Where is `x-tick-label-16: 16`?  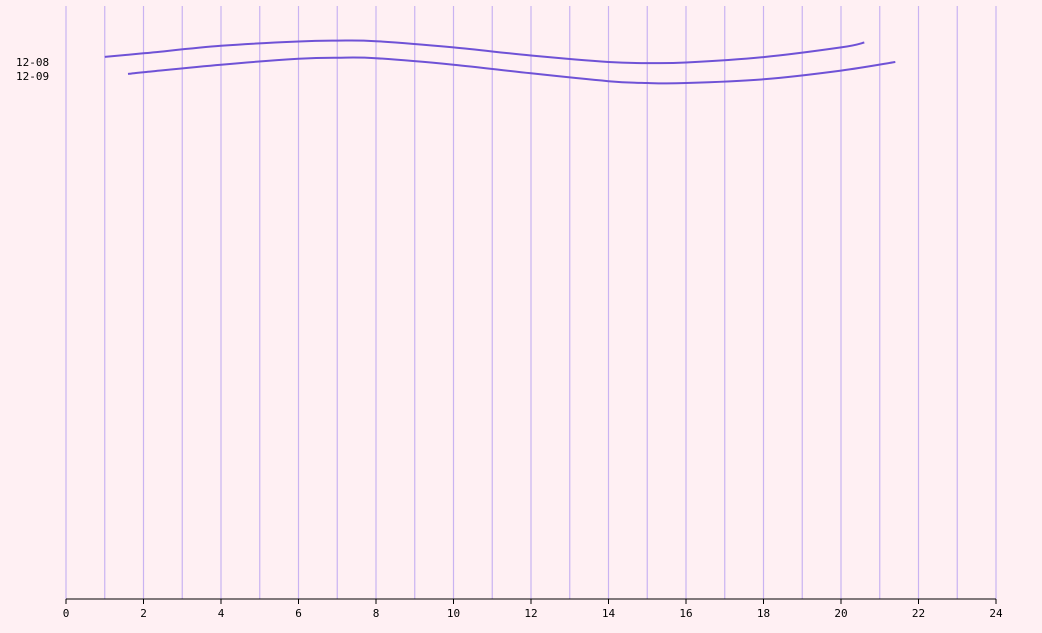 x-tick-label-16: 16 is located at coordinates (685, 613).